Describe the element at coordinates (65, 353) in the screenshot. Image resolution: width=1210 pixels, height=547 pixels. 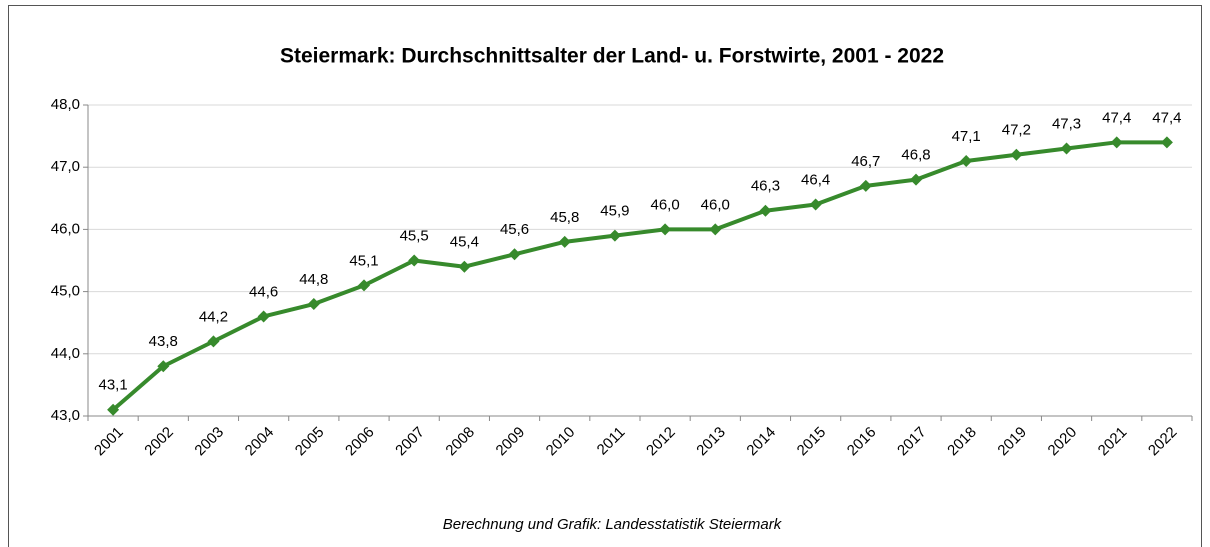
I see `y-tick-label: 44,0` at that location.